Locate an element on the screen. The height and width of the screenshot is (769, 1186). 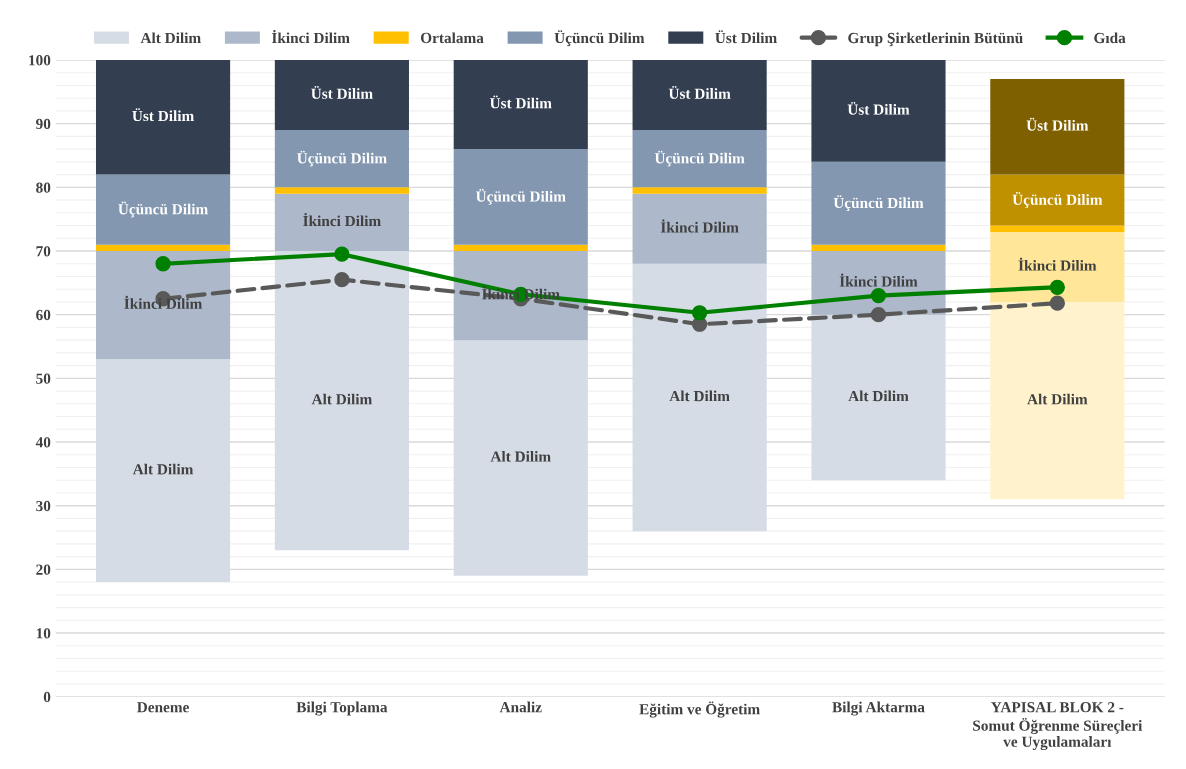
y-tick-label: 70 is located at coordinates (43, 251).